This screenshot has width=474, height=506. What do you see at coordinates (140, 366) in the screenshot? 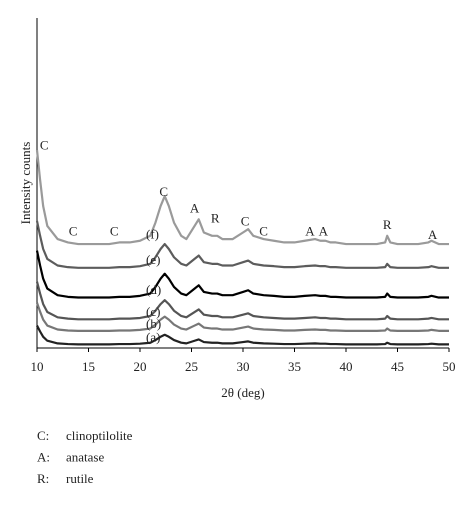
I see `x-tick-label: 20` at bounding box center [140, 366].